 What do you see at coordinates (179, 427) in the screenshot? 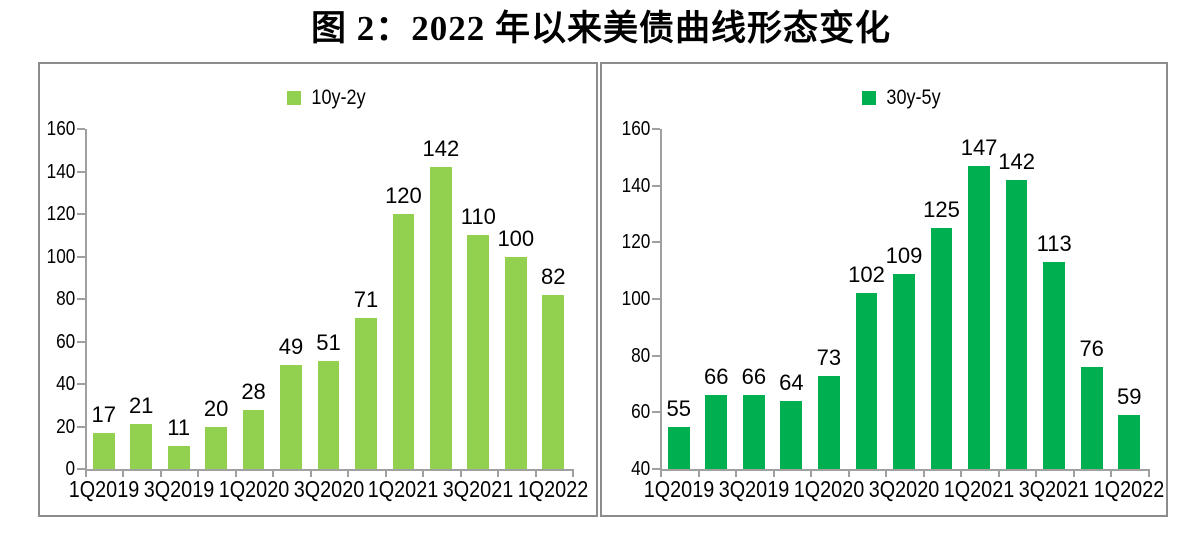
I see `bar-value-label: 11` at bounding box center [179, 427].